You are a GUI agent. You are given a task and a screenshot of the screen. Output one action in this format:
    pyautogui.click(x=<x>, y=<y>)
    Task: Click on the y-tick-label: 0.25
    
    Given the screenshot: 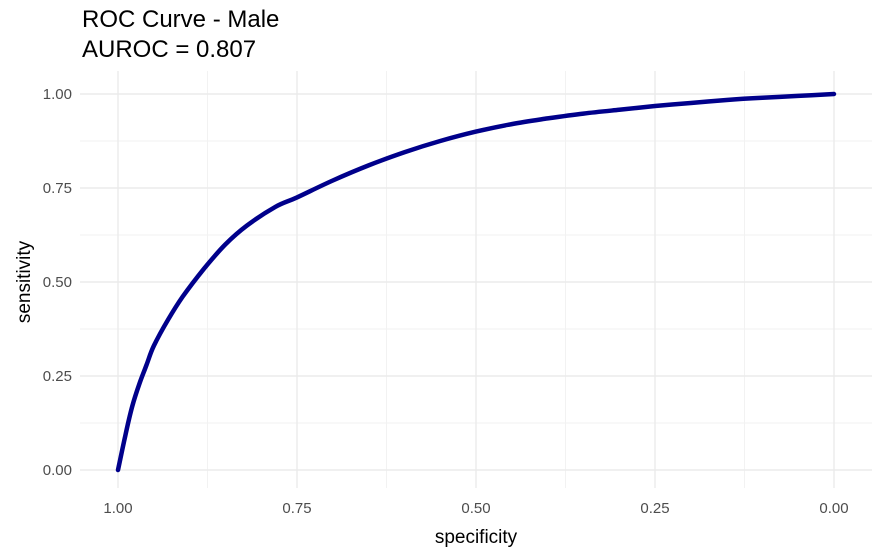 What is the action you would take?
    pyautogui.click(x=57, y=376)
    